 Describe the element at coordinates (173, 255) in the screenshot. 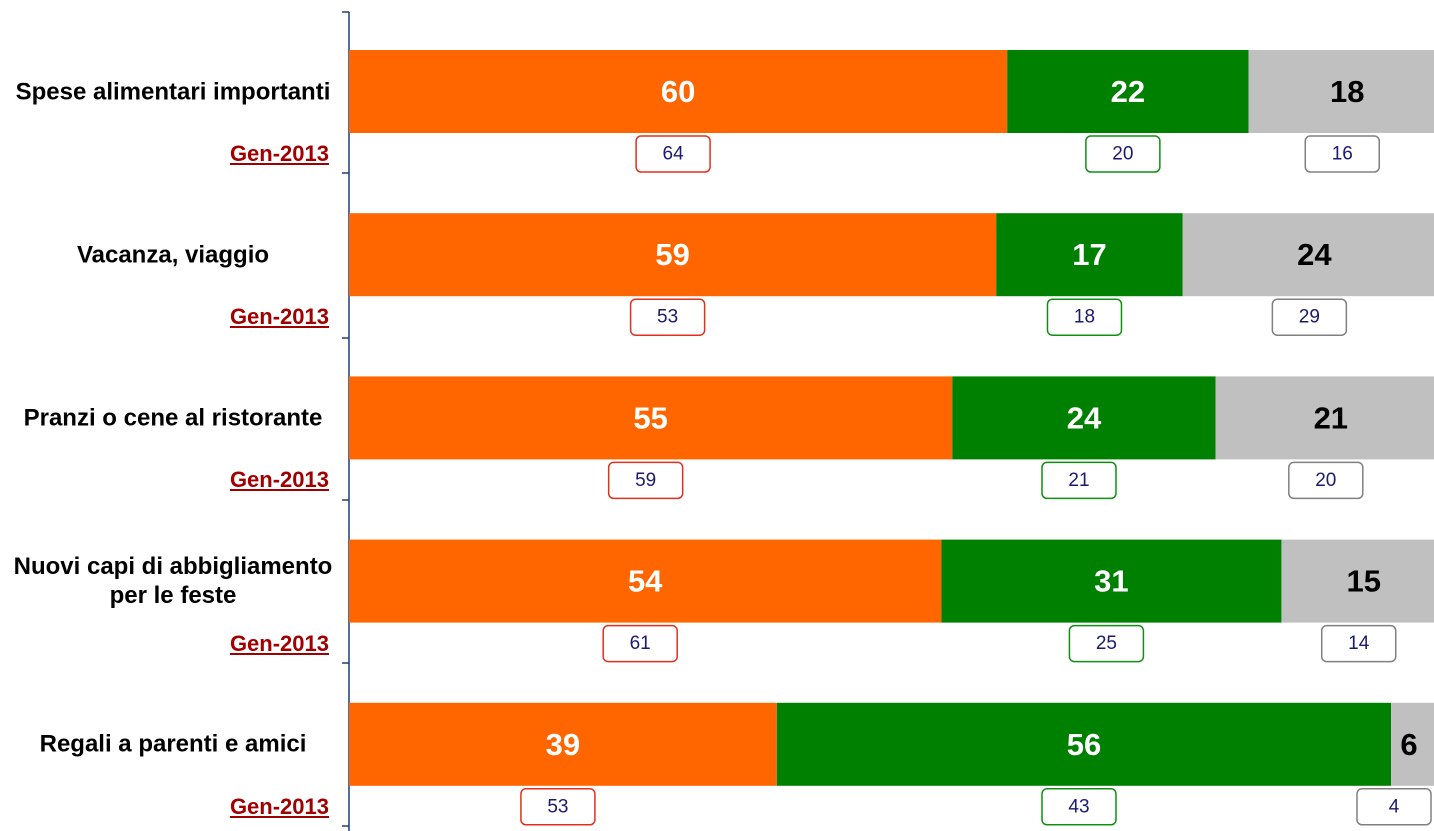

I see `category-label: Vacanza, viaggio` at that location.